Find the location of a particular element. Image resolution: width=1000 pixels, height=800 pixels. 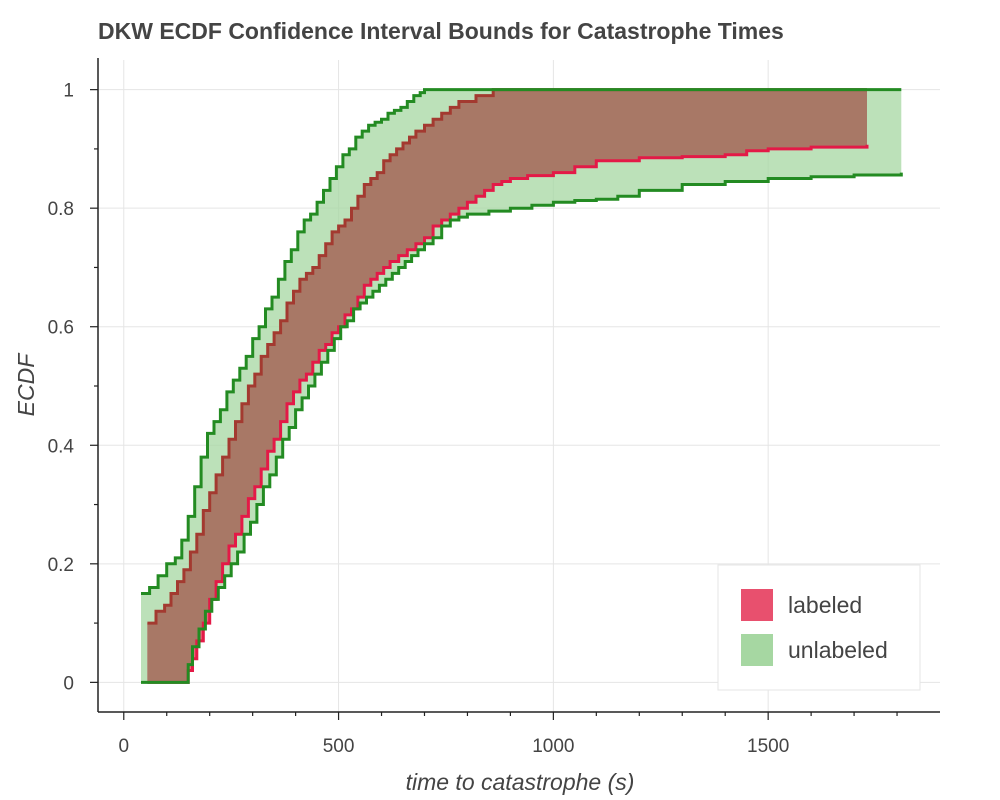

legend-box is located at coordinates (819, 627).